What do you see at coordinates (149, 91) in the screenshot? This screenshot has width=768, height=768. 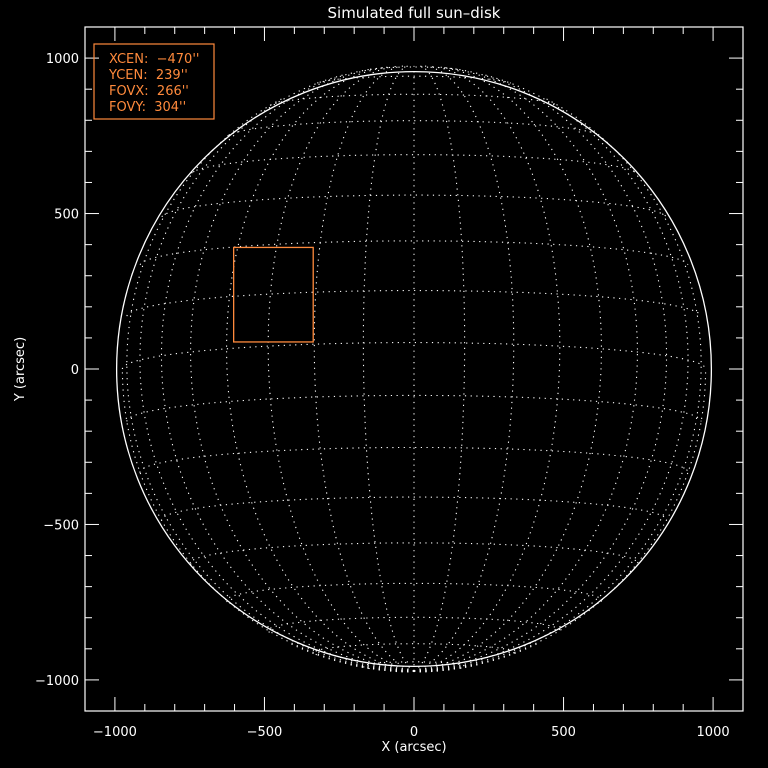 I see `legend-fovx: FOVX: 266''` at bounding box center [149, 91].